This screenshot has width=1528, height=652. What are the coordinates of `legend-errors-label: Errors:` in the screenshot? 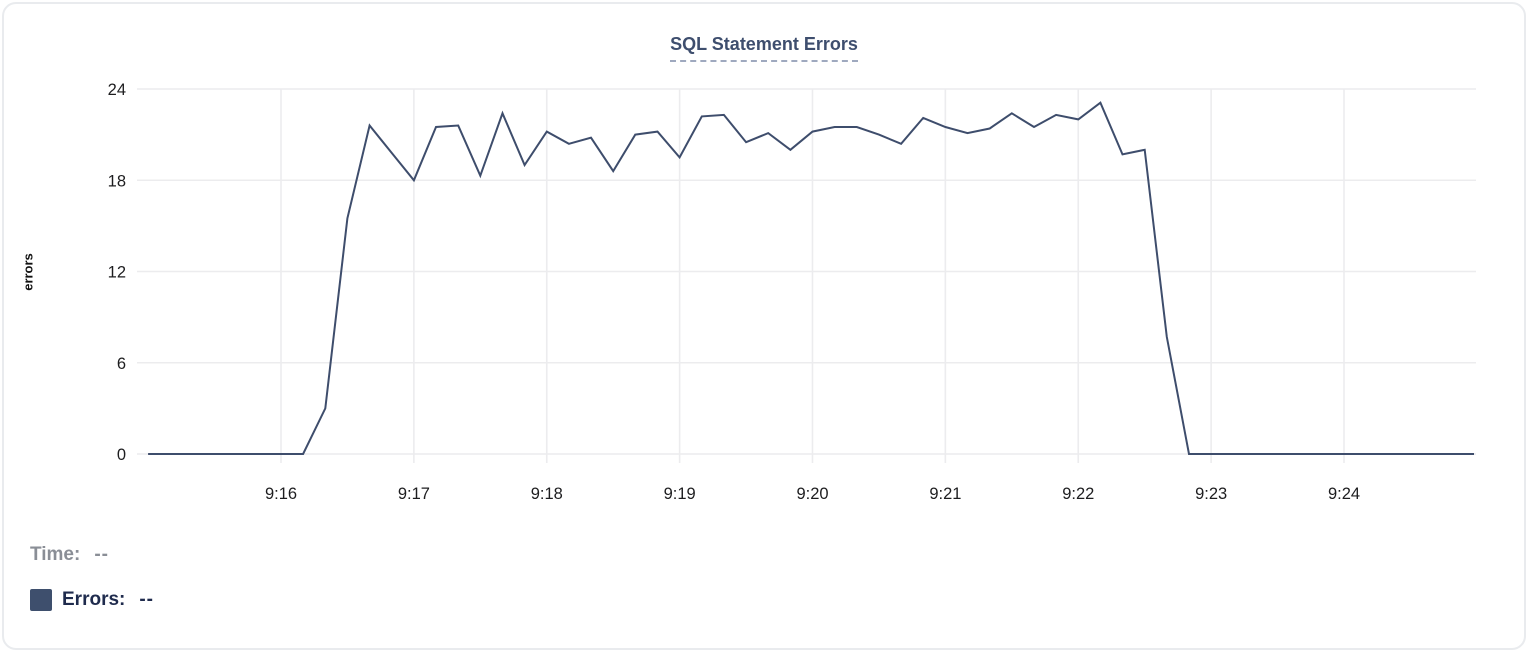 It's located at (94, 599).